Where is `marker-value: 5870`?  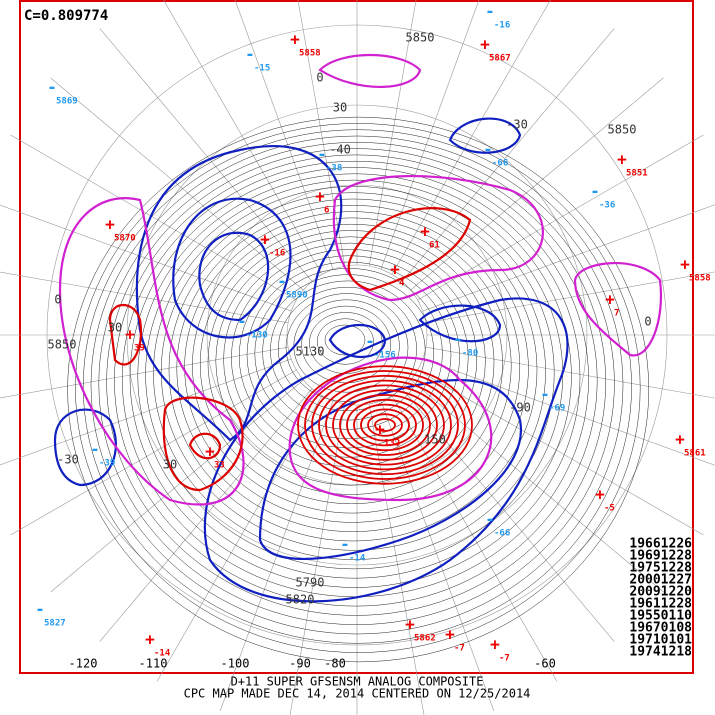
marker-value: 5870 is located at coordinates (125, 239).